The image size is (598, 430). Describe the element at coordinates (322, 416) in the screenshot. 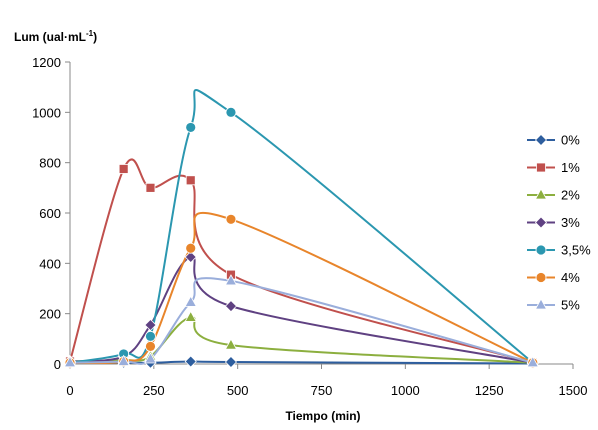

I see `x-axis-title: Tiempo (min)` at that location.